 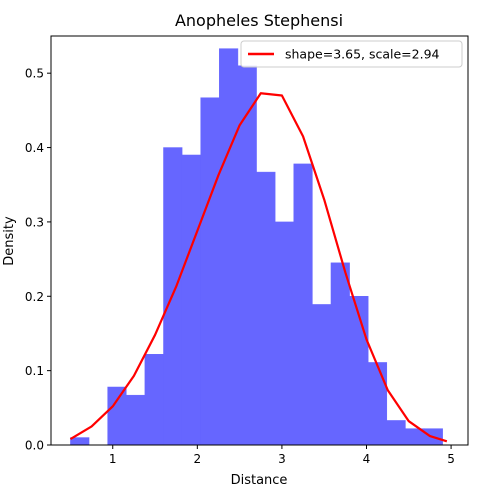 I want to click on y-axis: 0.0 0.1 0.2 0.3 0.4 0.5, so click(x=38, y=260).